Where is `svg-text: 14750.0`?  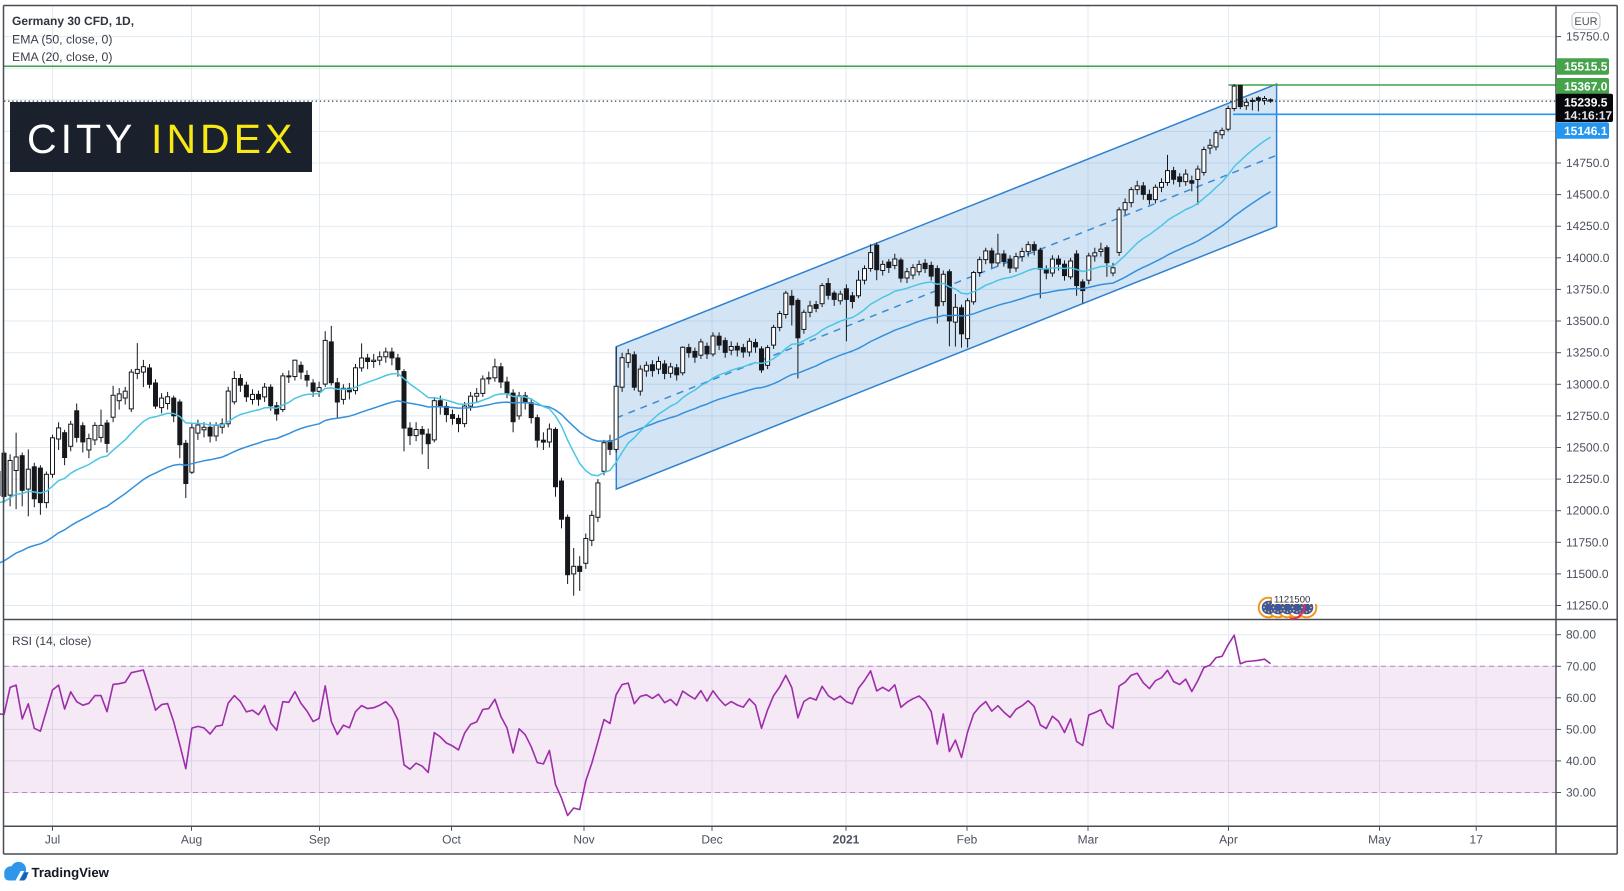
svg-text: 14750.0 is located at coordinates (1588, 163).